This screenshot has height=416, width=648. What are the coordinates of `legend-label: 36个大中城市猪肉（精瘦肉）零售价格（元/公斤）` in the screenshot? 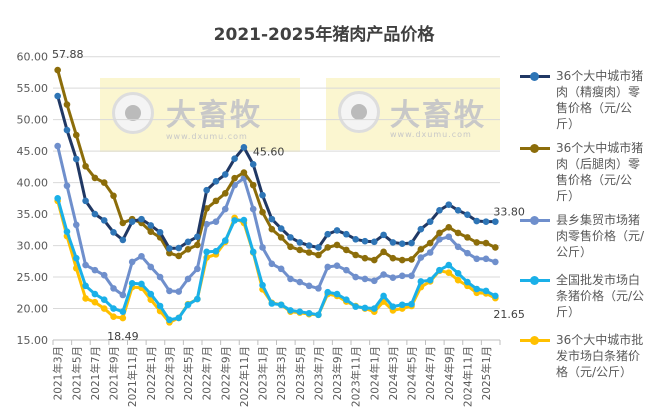 It's located at (600, 100).